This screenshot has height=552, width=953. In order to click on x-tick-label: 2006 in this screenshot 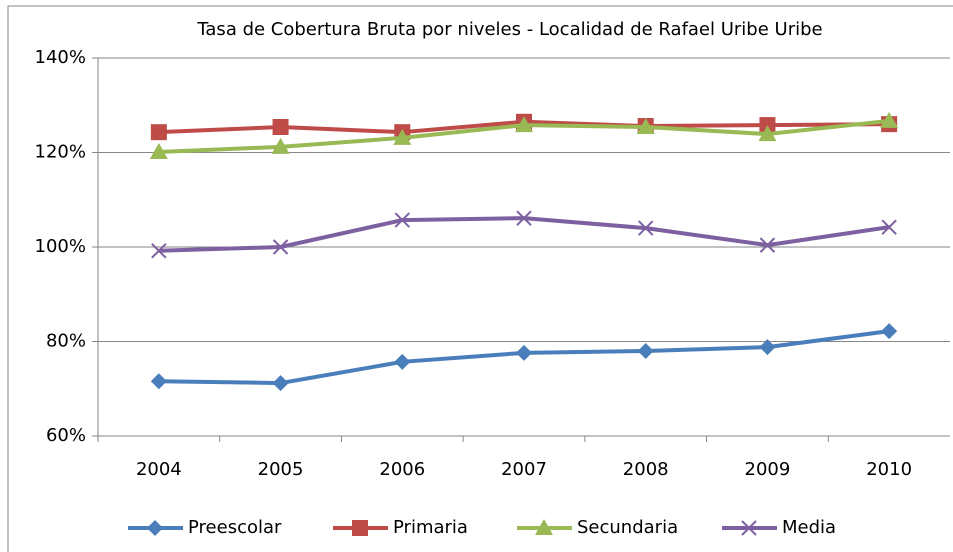, I will do `click(402, 469)`.